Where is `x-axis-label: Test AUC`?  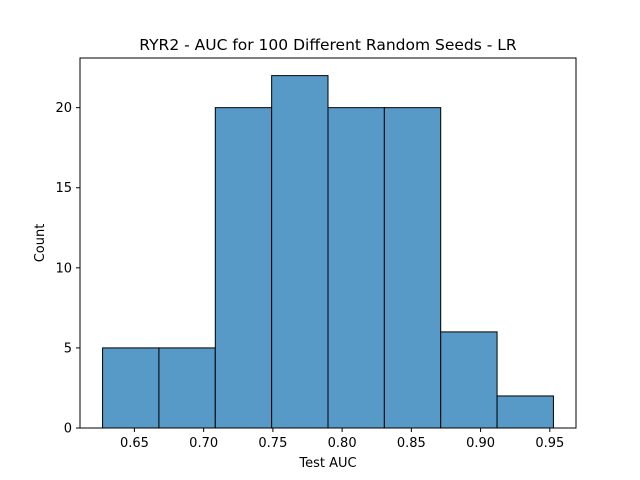 x-axis-label: Test AUC is located at coordinates (327, 463).